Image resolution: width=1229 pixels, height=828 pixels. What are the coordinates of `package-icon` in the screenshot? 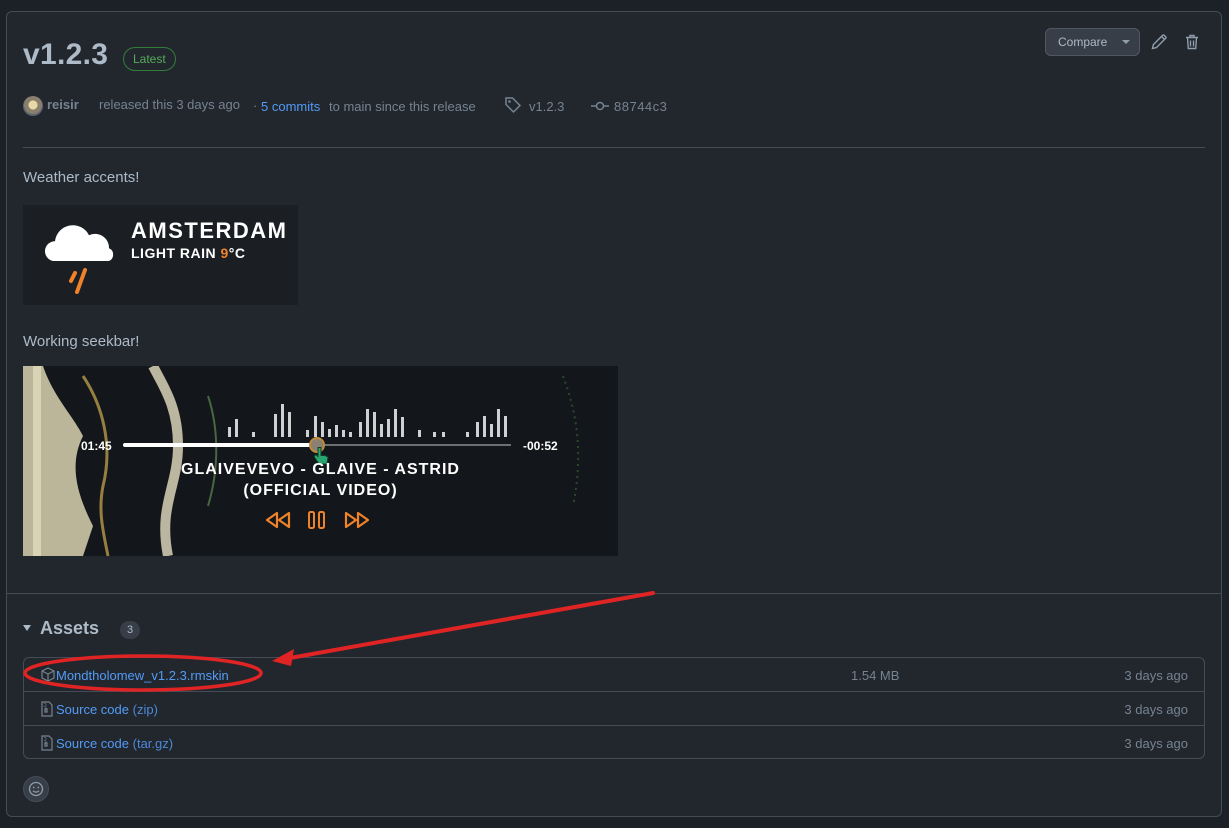 It's located at (48, 676).